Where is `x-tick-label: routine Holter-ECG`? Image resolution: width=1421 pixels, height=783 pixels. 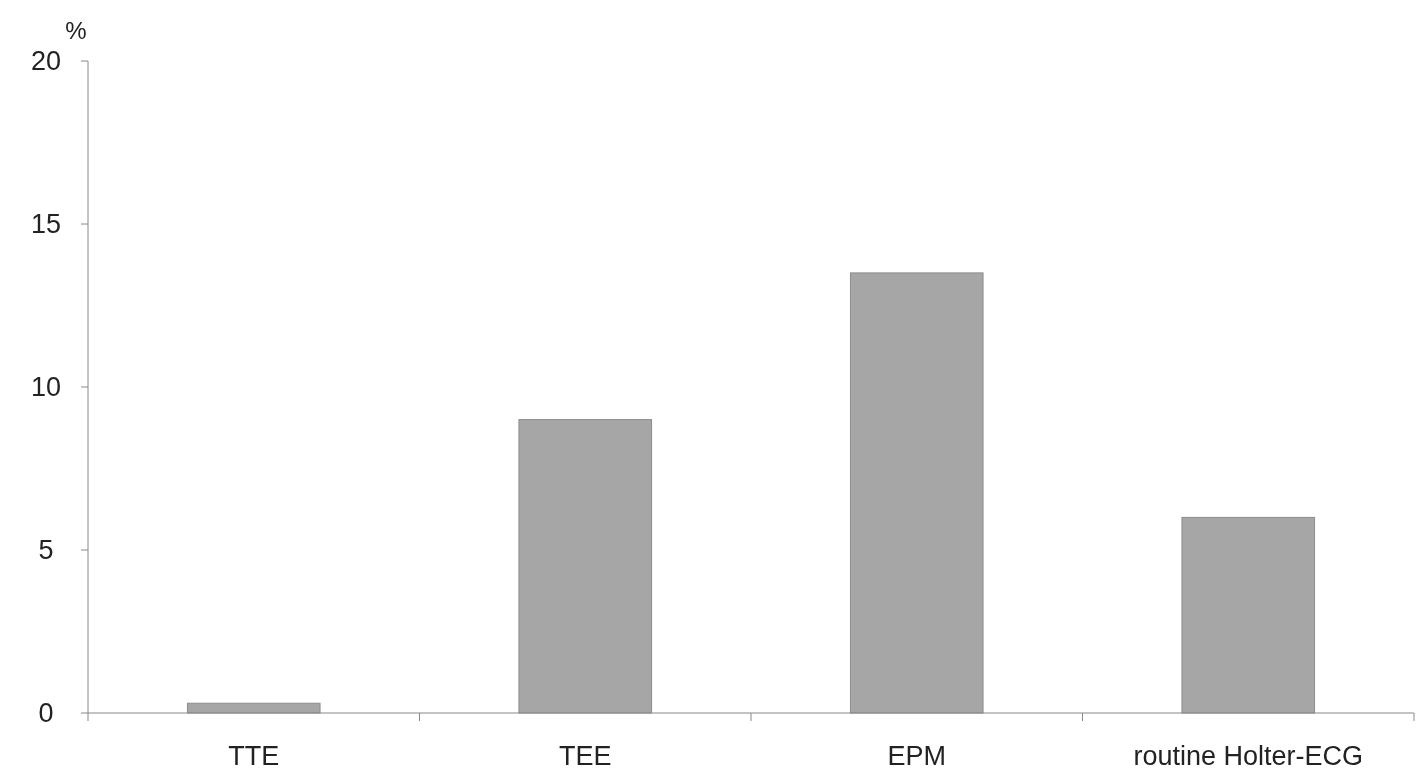 x-tick-label: routine Holter-ECG is located at coordinates (1248, 756).